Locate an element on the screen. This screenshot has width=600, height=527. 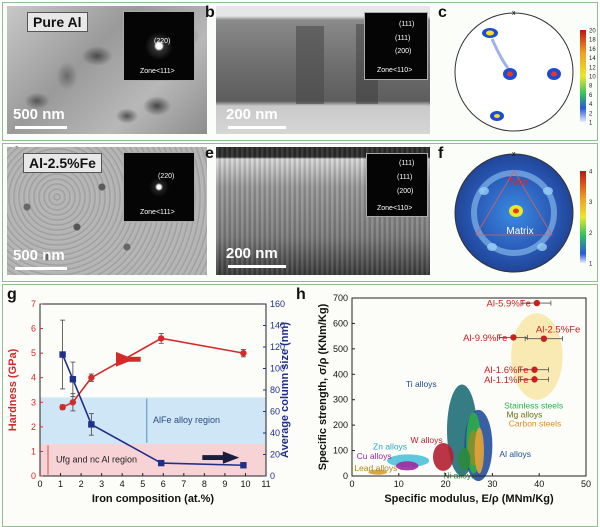
data-series is located at coordinates (153, 394).